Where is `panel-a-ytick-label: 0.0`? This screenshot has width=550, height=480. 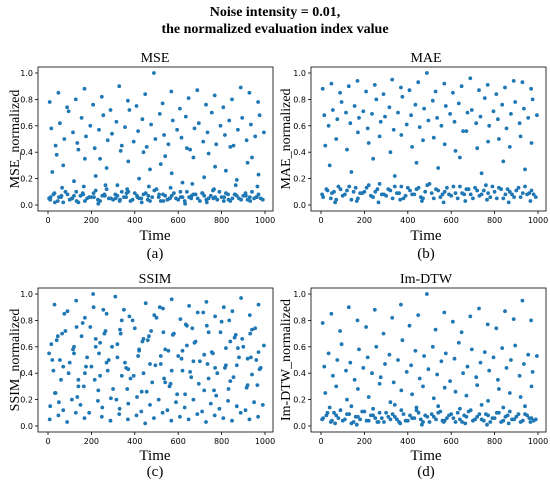 panel-a-ytick-label: 0.0 is located at coordinates (26, 205).